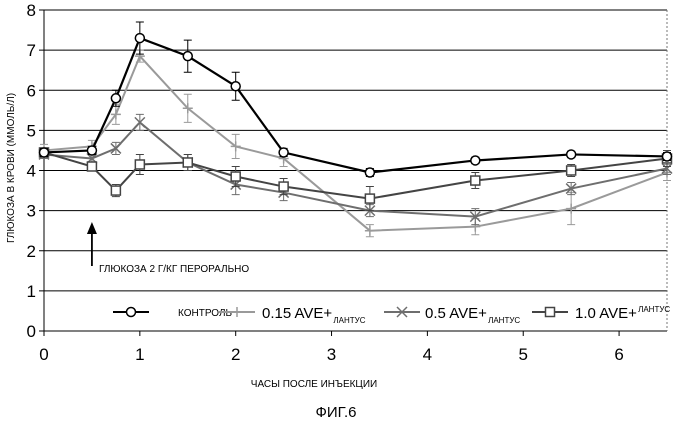 This screenshot has height=427, width=699. I want to click on x-tick-label: 0, so click(43, 354).